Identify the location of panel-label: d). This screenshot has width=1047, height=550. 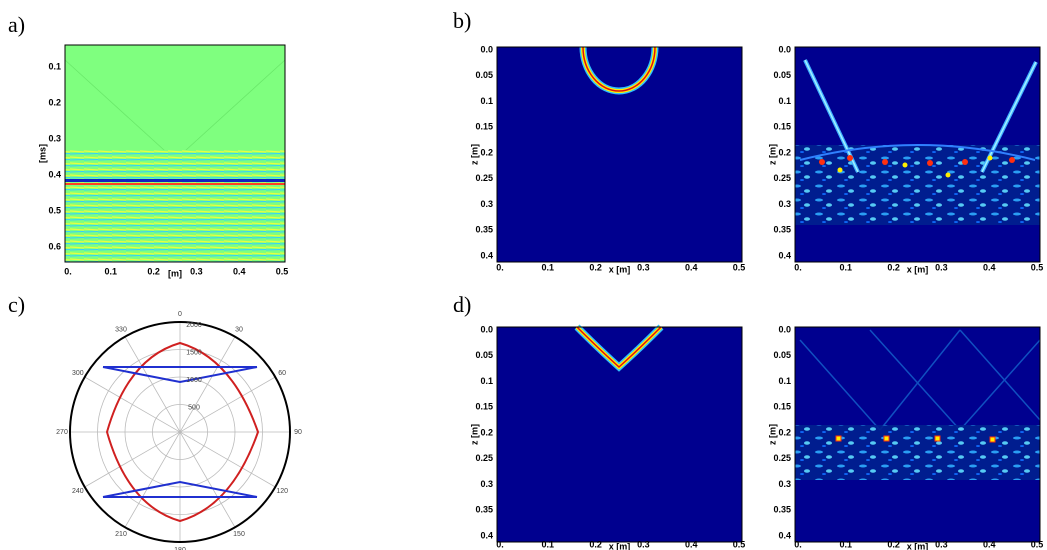
(462, 304).